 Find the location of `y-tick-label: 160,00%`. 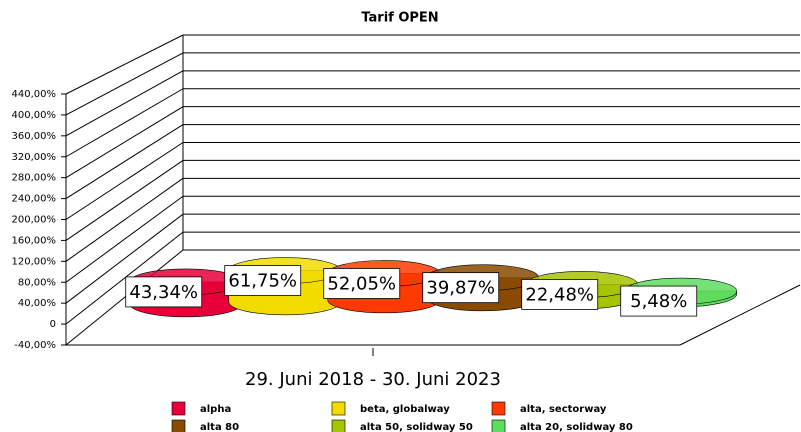

y-tick-label: 160,00% is located at coordinates (34, 240).